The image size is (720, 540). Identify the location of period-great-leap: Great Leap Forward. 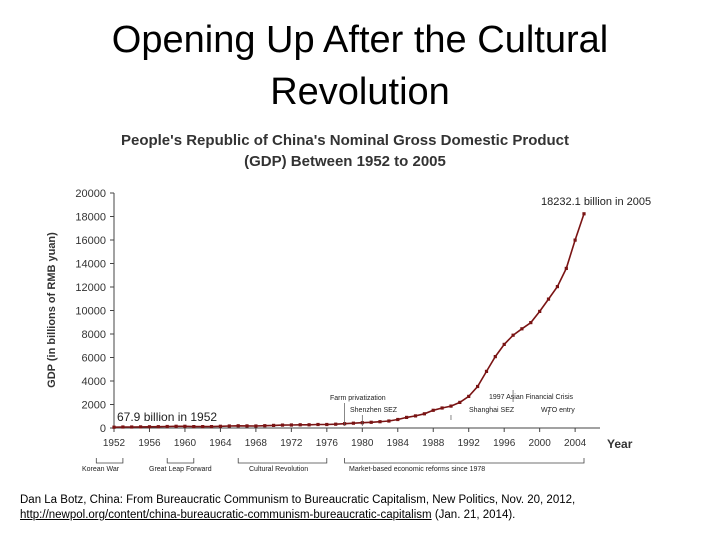
(180, 469).